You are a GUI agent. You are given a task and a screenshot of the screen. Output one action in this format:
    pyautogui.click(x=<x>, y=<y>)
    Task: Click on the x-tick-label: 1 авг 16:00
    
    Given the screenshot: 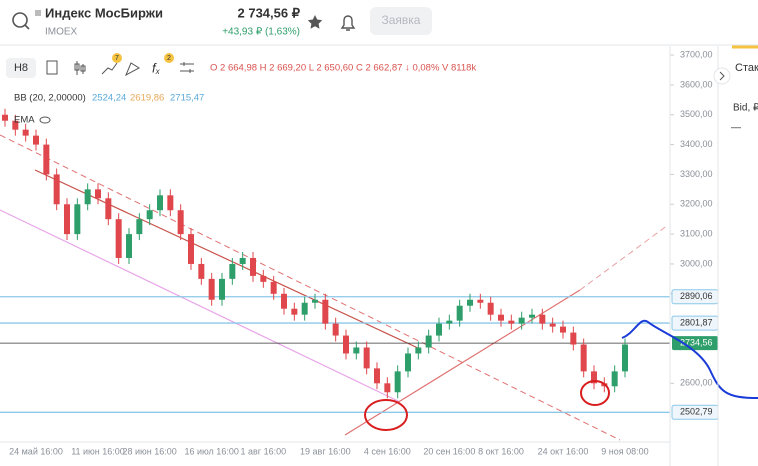 What is the action you would take?
    pyautogui.click(x=264, y=451)
    